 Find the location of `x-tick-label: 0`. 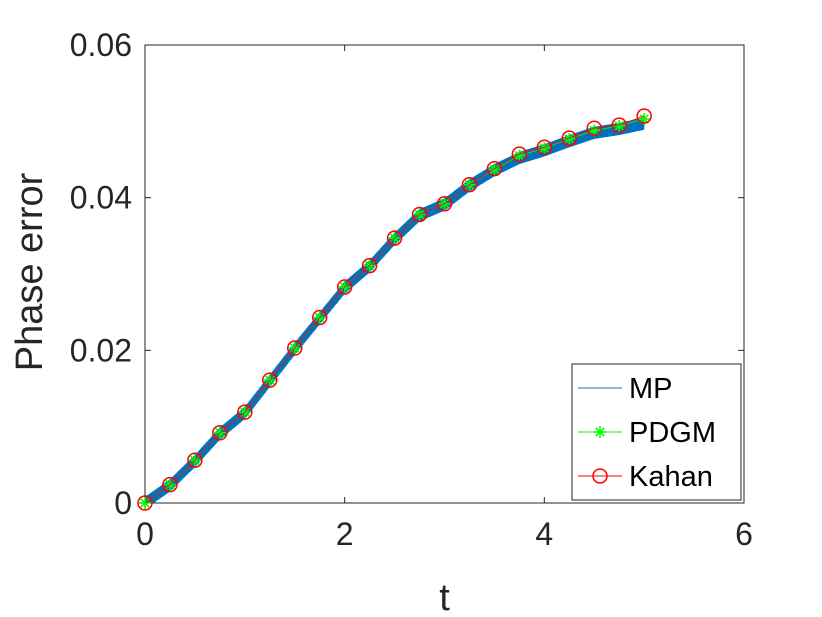

x-tick-label: 0 is located at coordinates (145, 534).